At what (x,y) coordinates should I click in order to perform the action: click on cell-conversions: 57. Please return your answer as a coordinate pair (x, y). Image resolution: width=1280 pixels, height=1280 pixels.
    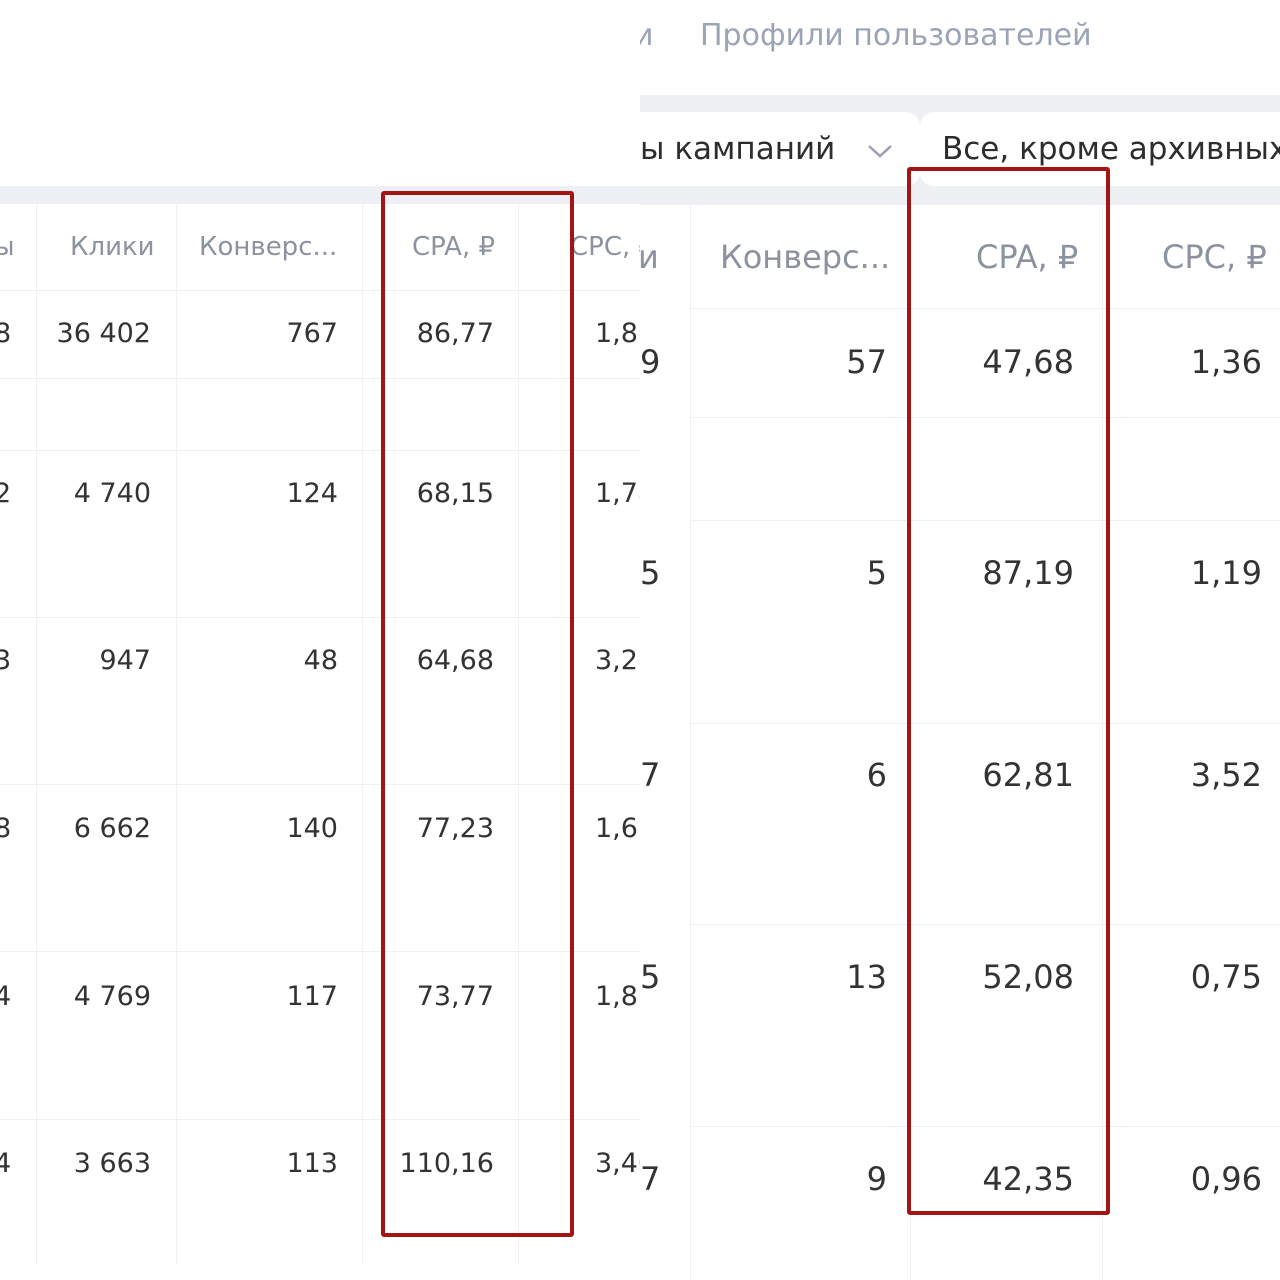
    Looking at the image, I should click on (866, 362).